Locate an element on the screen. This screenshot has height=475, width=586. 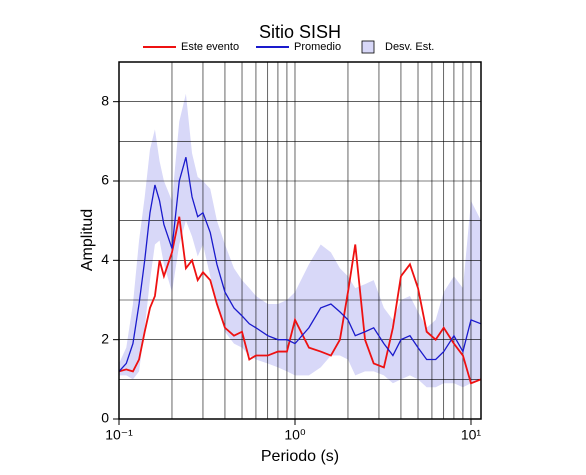
y-tick-label: 0 is located at coordinates (105, 418).